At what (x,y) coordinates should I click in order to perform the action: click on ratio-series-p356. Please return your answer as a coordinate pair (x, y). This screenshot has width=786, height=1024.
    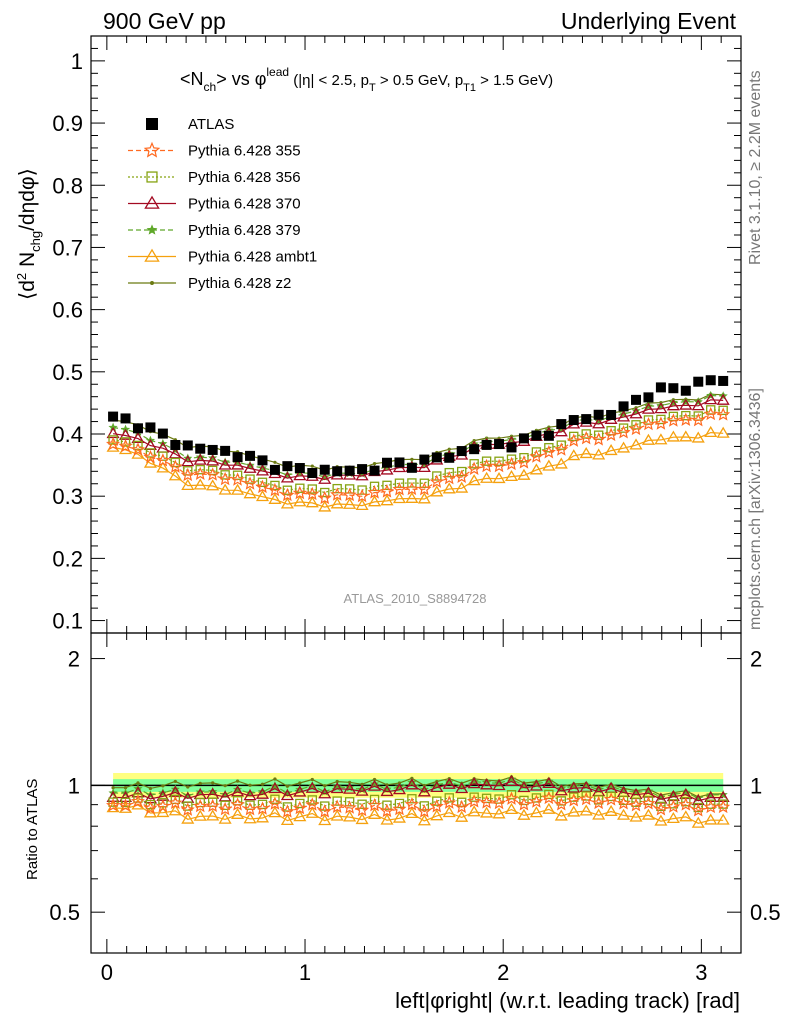
    Looking at the image, I should click on (418, 801).